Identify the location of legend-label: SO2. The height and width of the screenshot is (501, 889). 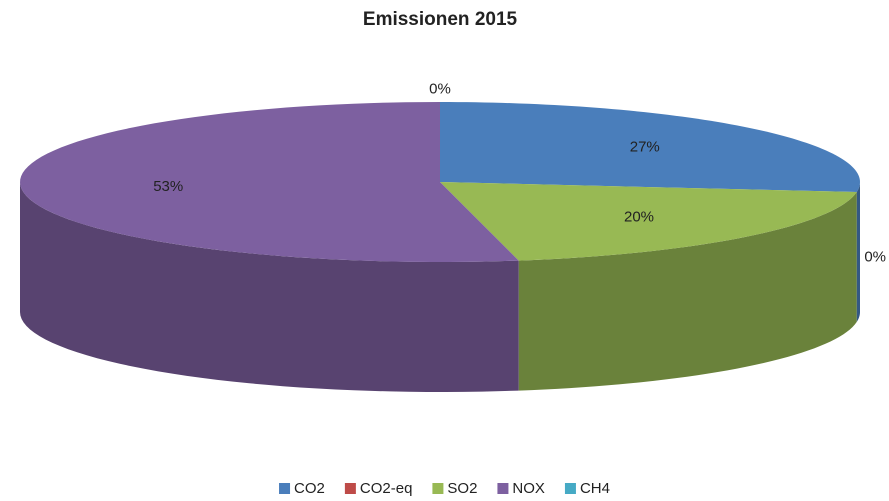
(462, 488).